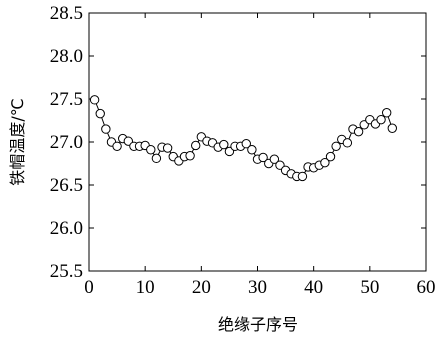 The width and height of the screenshot is (448, 338). Describe the element at coordinates (145, 287) in the screenshot. I see `x-tick-label: 10` at that location.